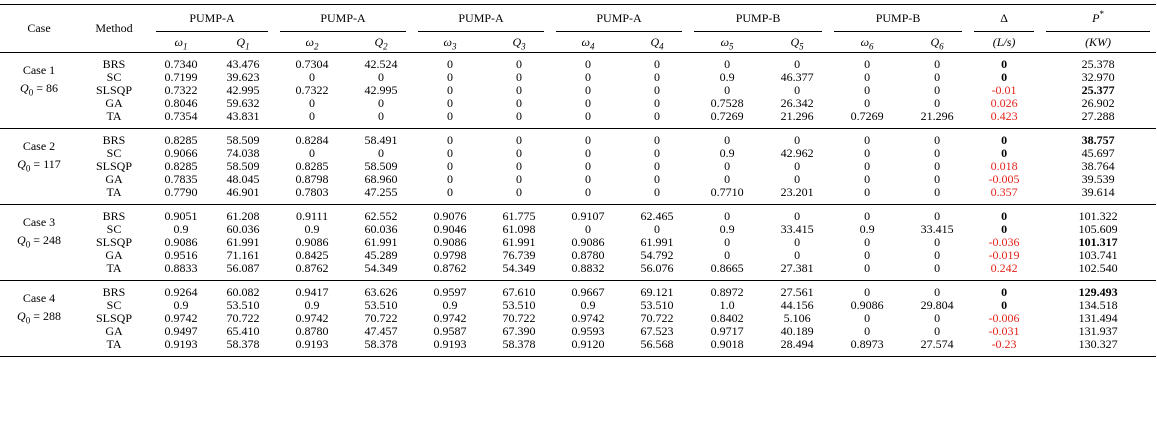  What do you see at coordinates (47, 240) in the screenshot?
I see `q-value: = 248` at bounding box center [47, 240].